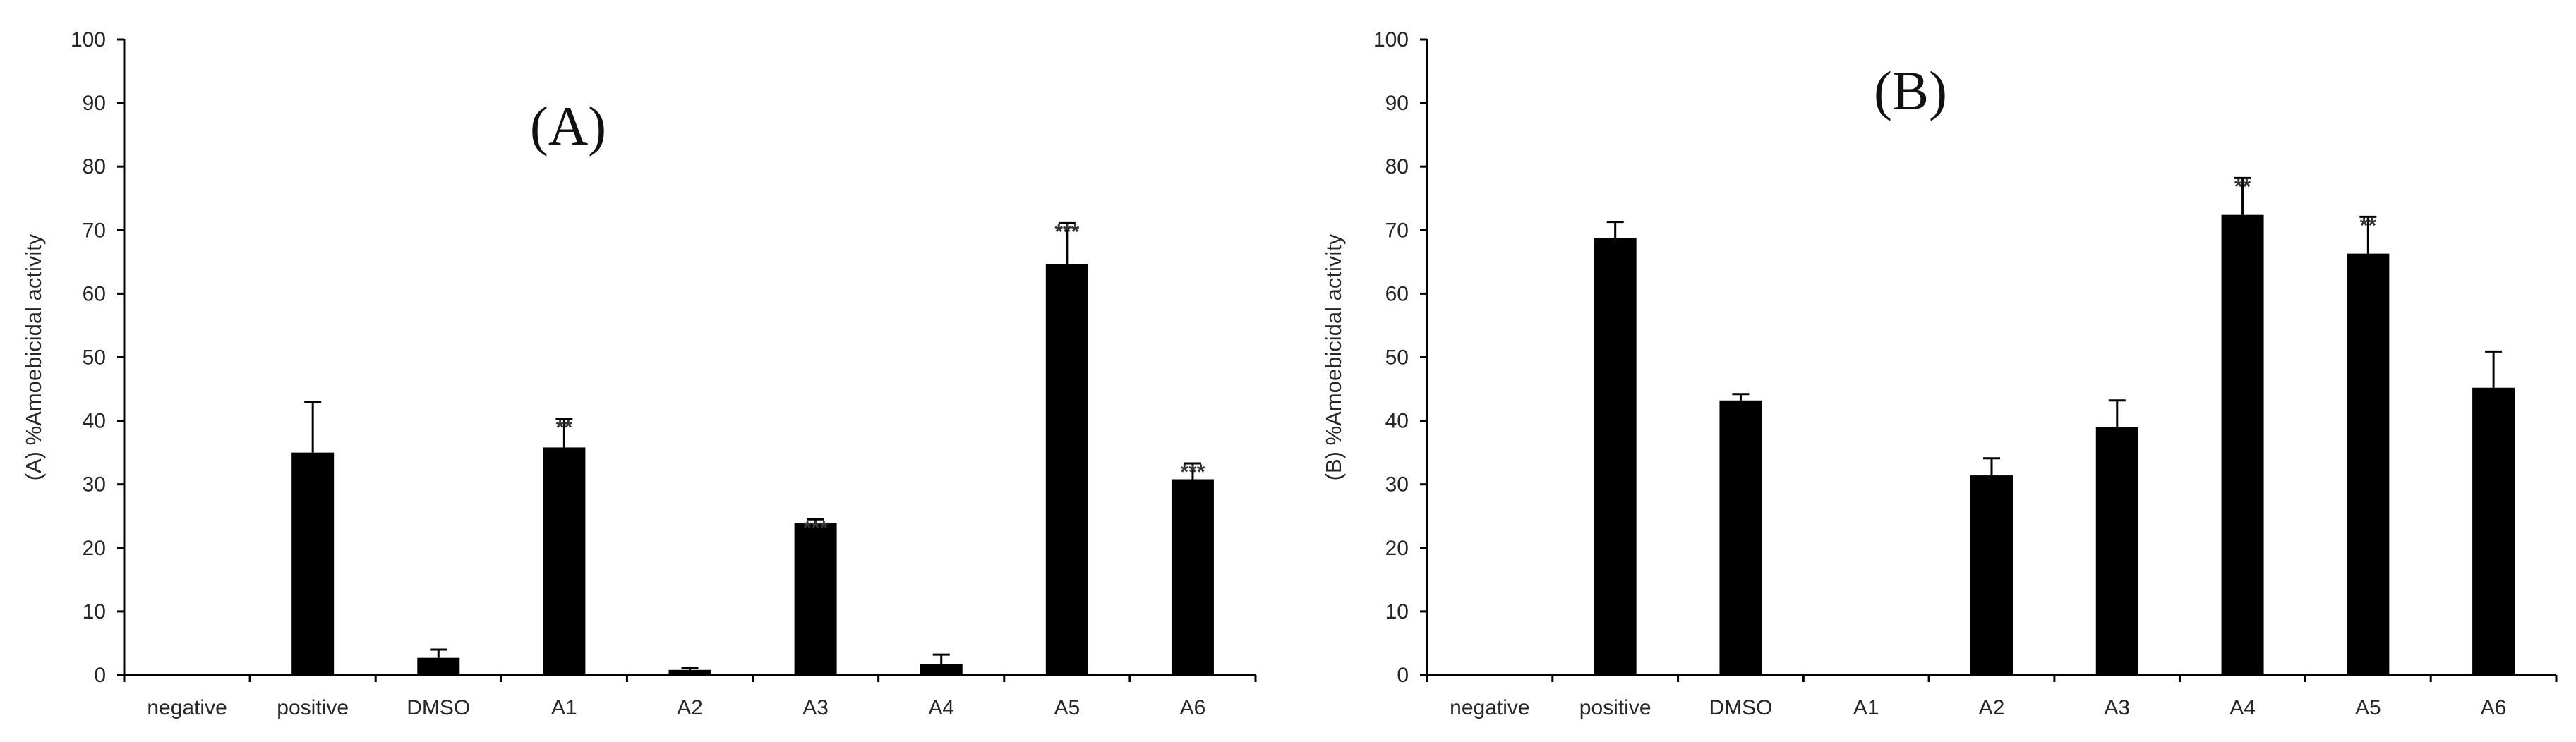  I want to click on y-axis-label: (B) %Amoebicidal activity, so click(1333, 356).